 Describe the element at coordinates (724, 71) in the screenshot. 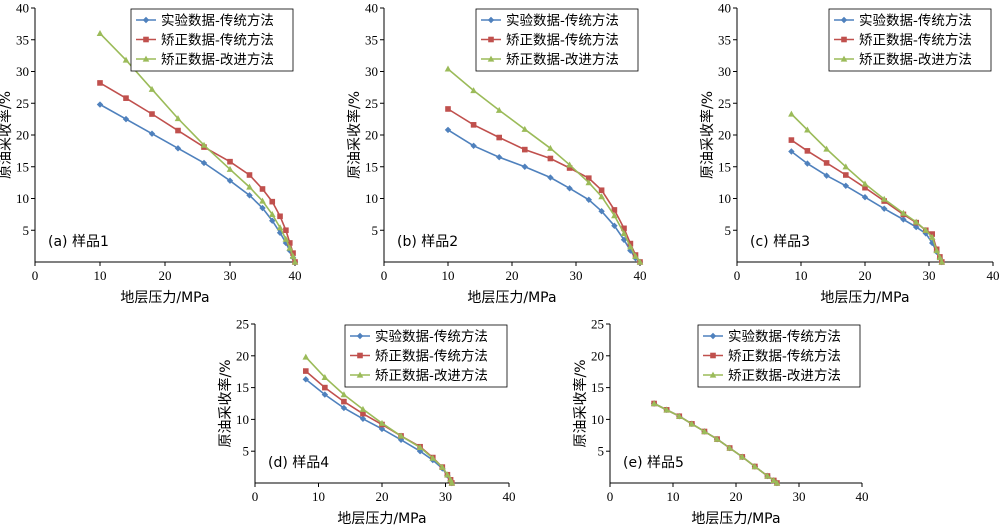

I see `y-tick-label: 30` at that location.